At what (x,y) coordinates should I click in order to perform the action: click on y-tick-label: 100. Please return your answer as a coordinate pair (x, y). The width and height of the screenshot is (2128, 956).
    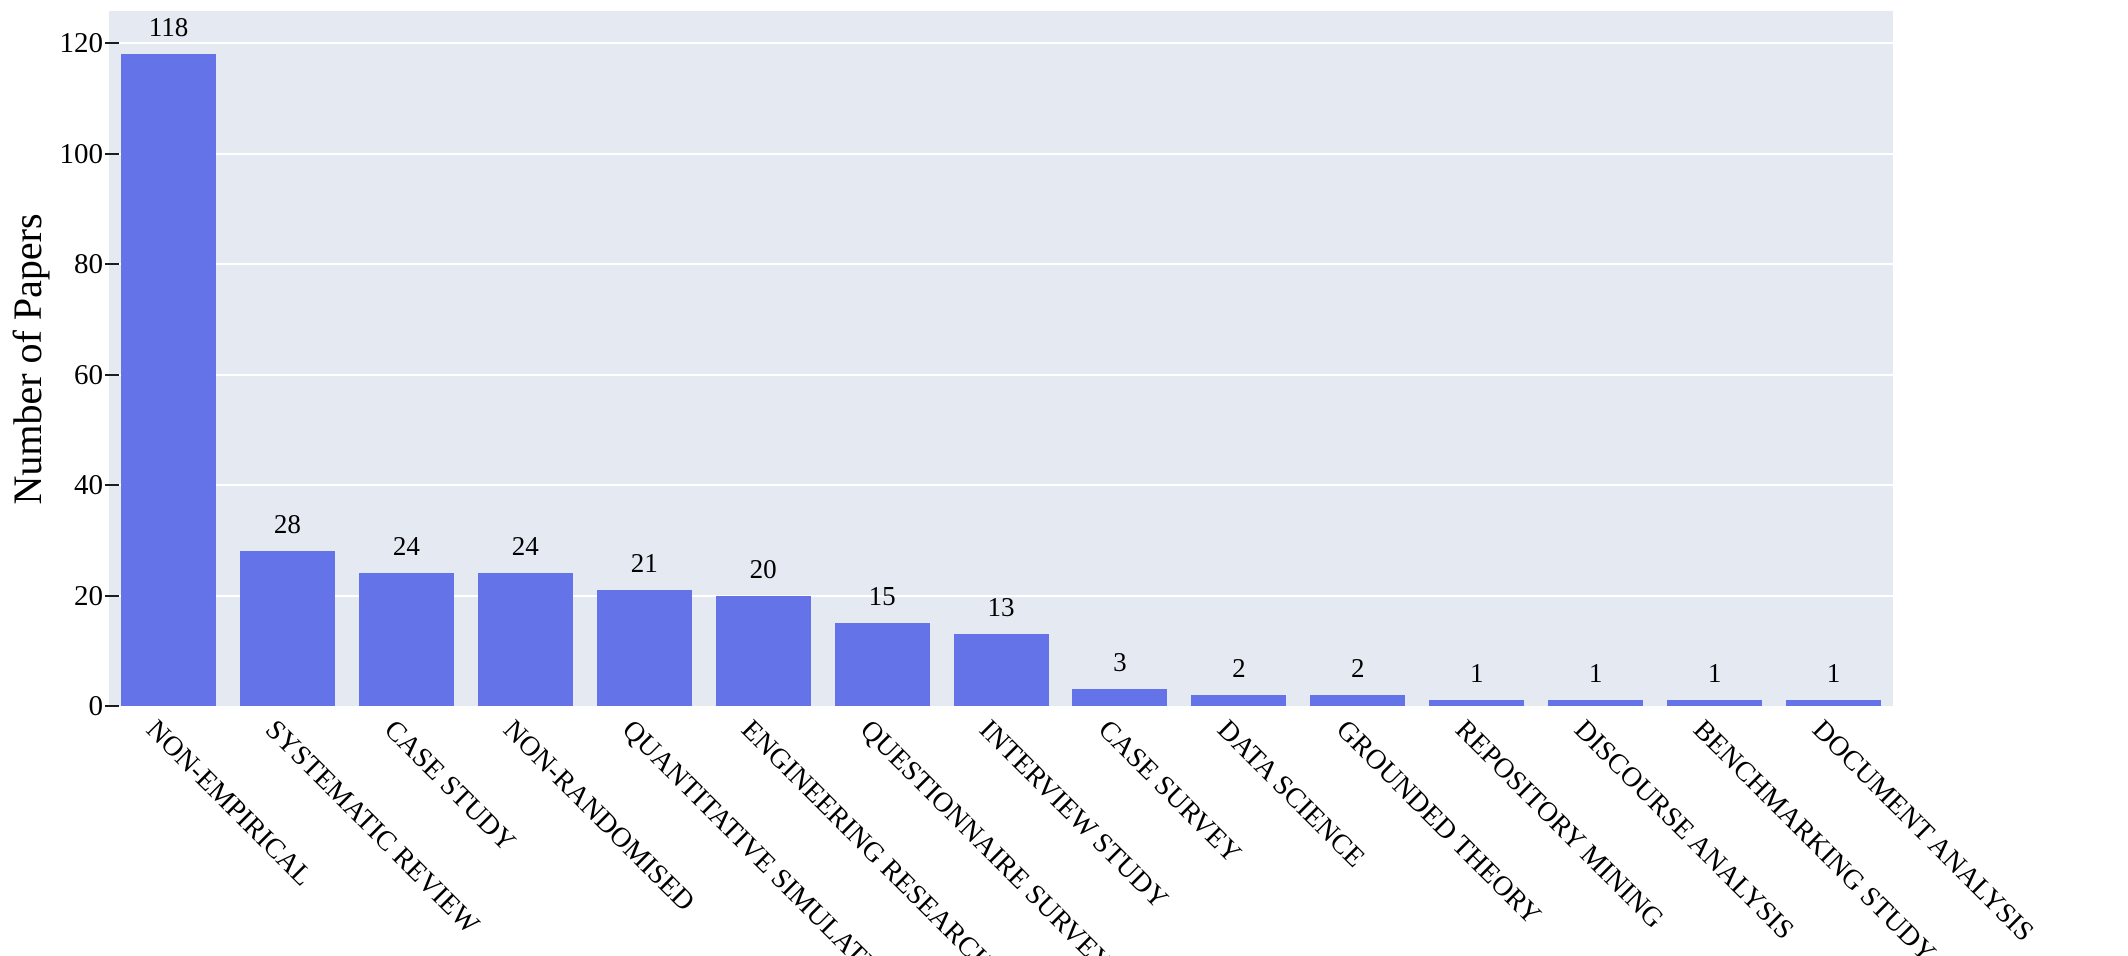
    Looking at the image, I should click on (81, 153).